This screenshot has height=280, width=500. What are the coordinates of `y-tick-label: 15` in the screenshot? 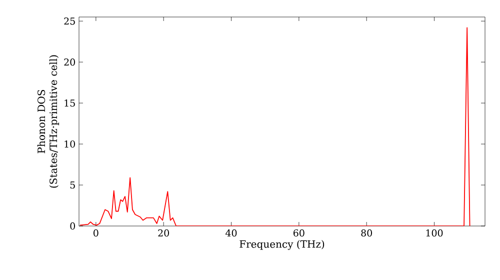 It's located at (69, 103).